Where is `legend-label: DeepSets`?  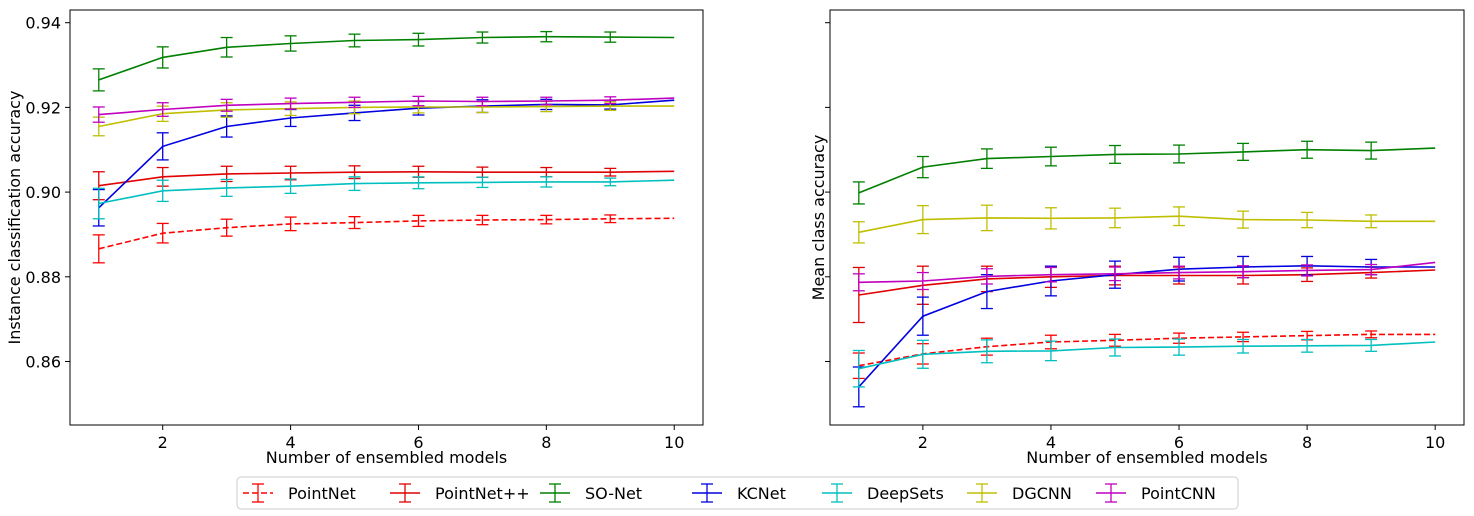 legend-label: DeepSets is located at coordinates (905, 493).